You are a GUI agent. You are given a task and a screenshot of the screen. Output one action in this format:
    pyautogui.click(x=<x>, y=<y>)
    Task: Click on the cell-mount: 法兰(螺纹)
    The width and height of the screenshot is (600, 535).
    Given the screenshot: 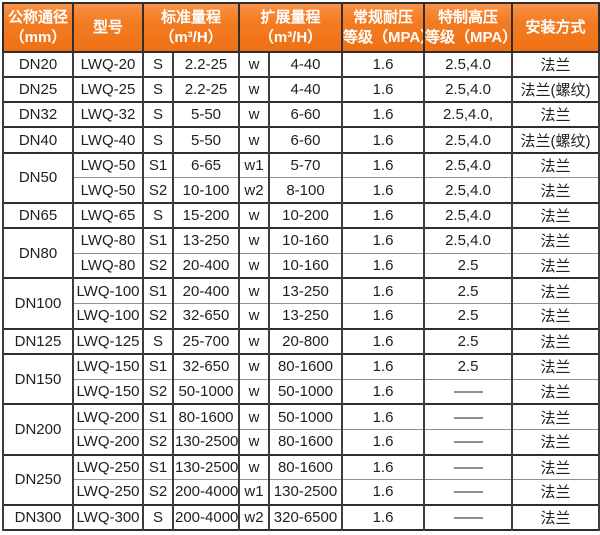 What is the action you would take?
    pyautogui.click(x=555, y=139)
    